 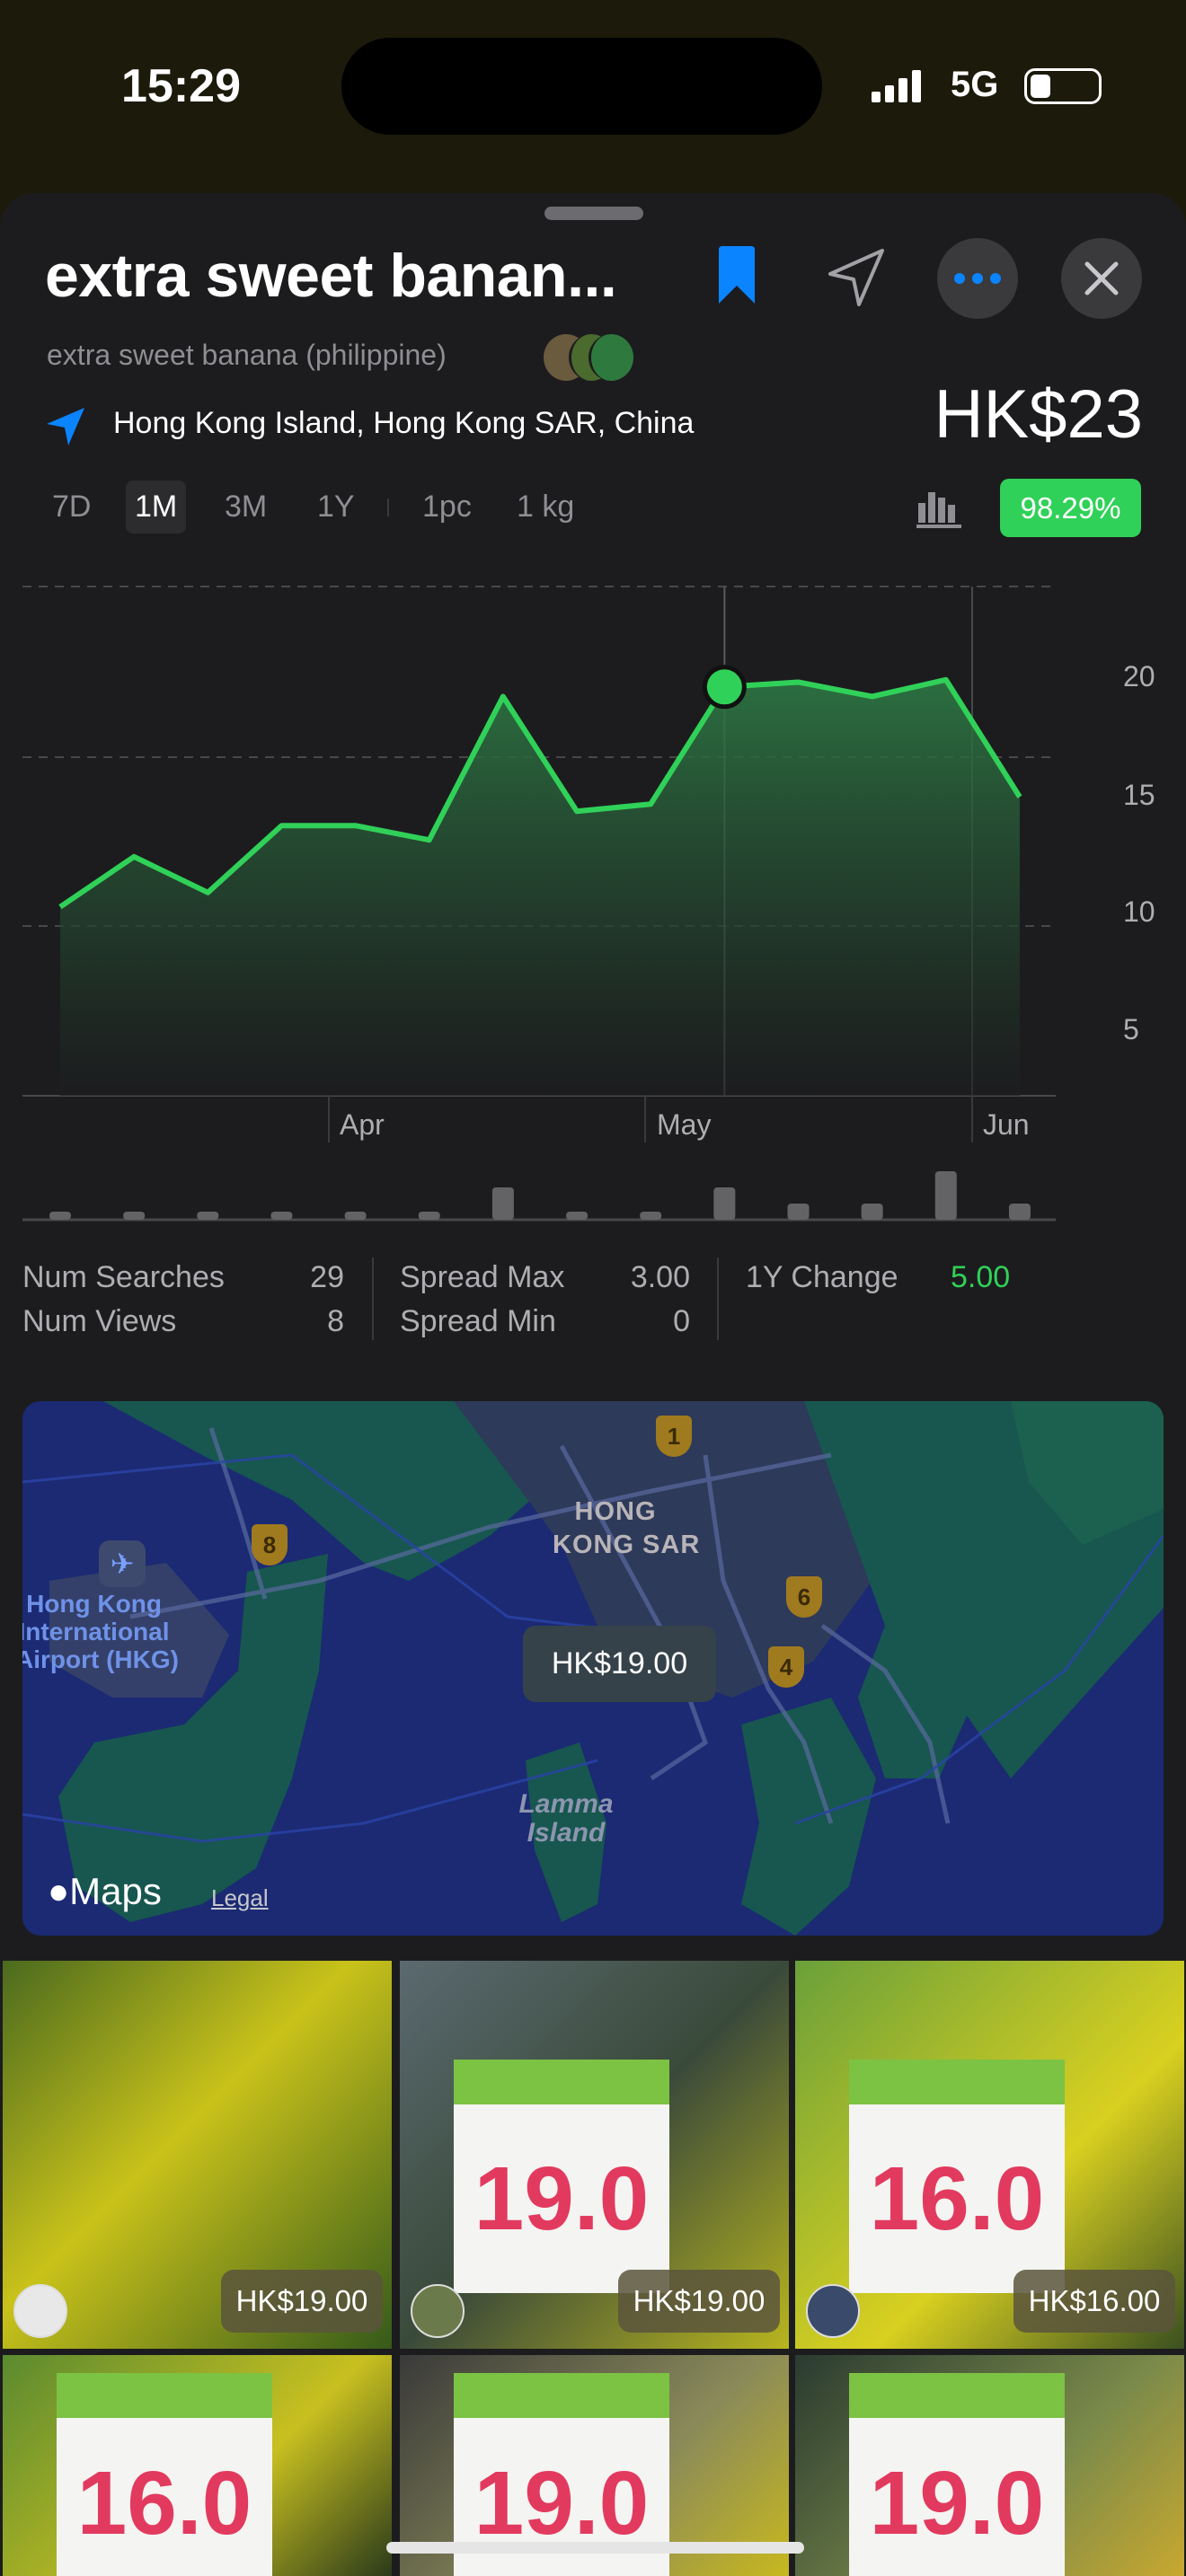 I want to click on spread-max-value: 3.00, so click(x=660, y=1277).